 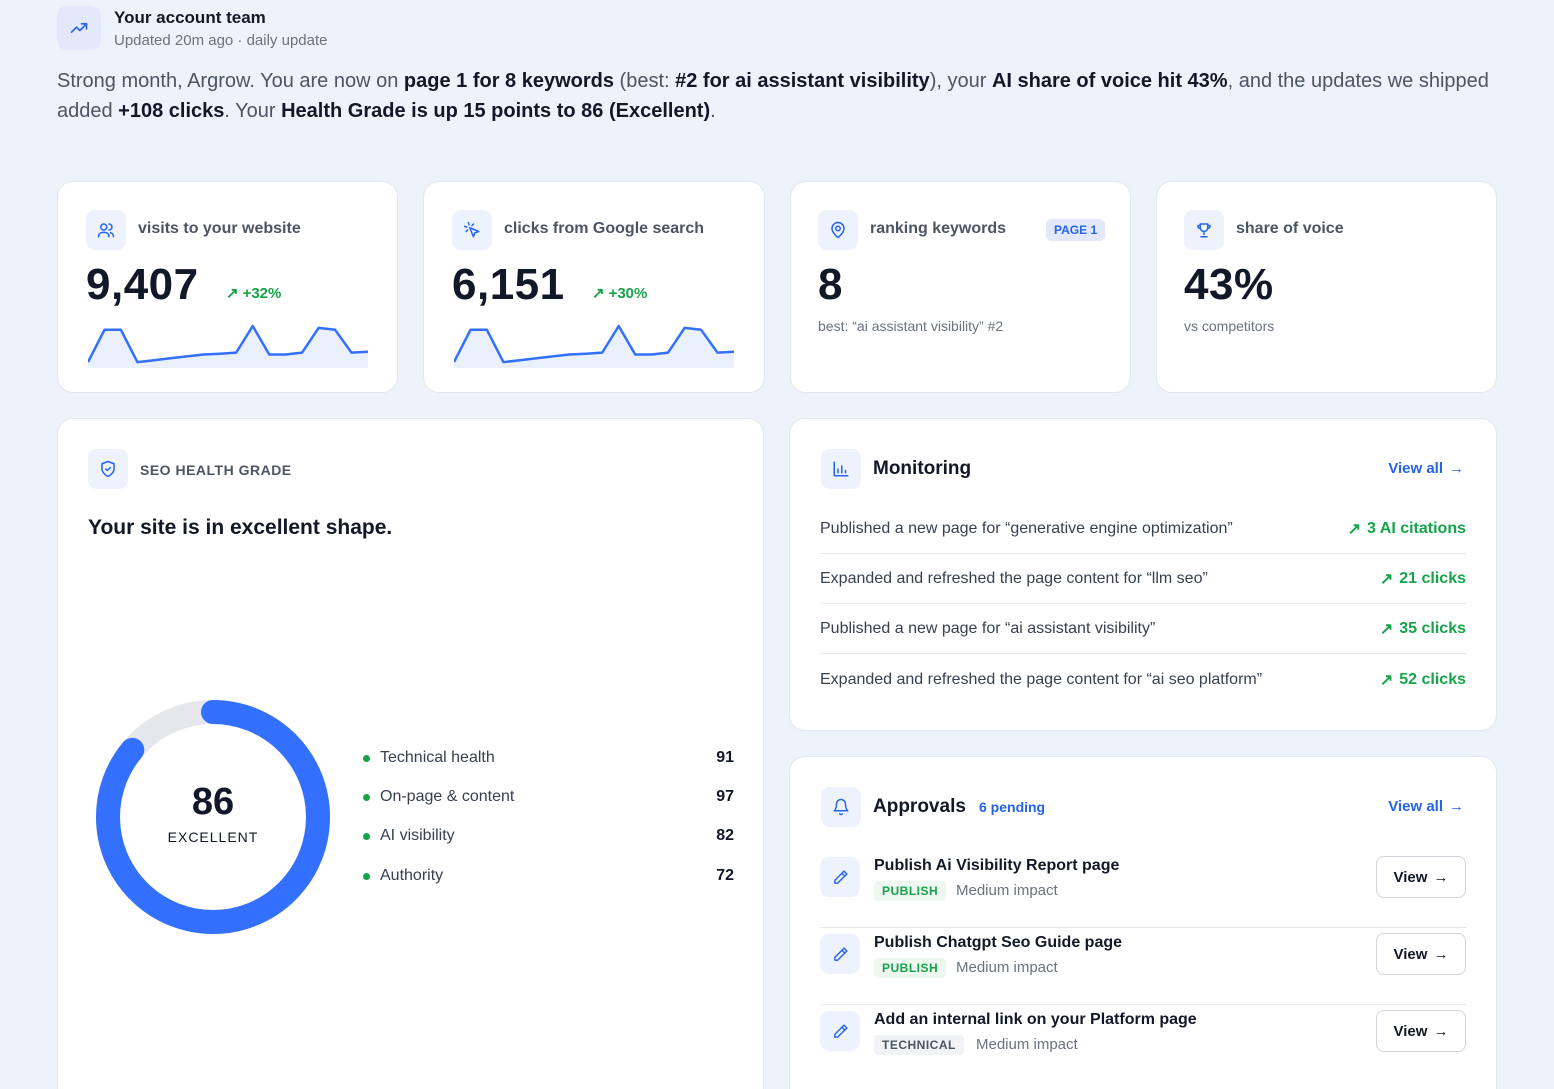 I want to click on monitoring-title: Monitoring, so click(x=922, y=468).